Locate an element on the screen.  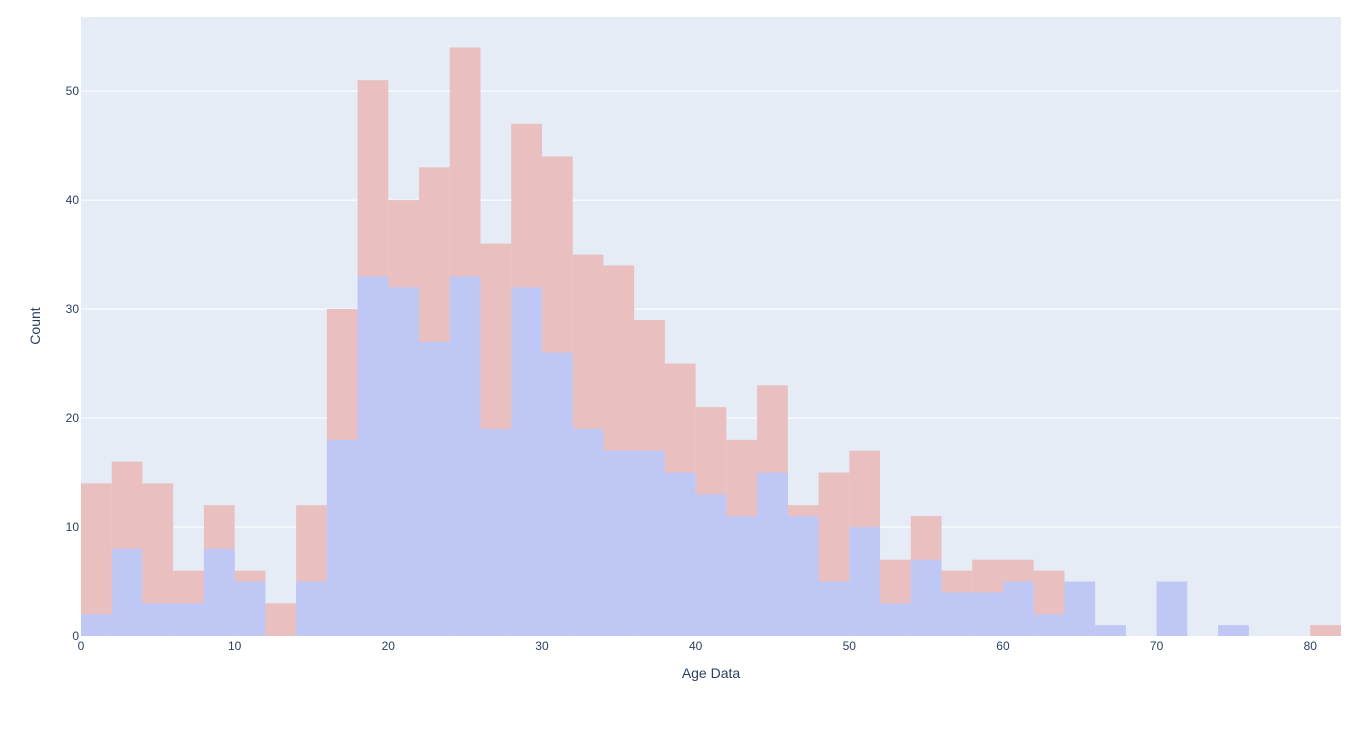
x-tick-label: 0 is located at coordinates (81, 646).